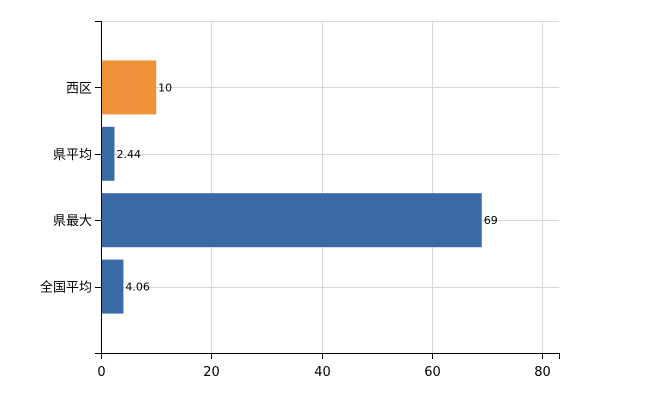 The width and height of the screenshot is (650, 400). Describe the element at coordinates (137, 287) in the screenshot. I see `data-label: 4.06` at that location.